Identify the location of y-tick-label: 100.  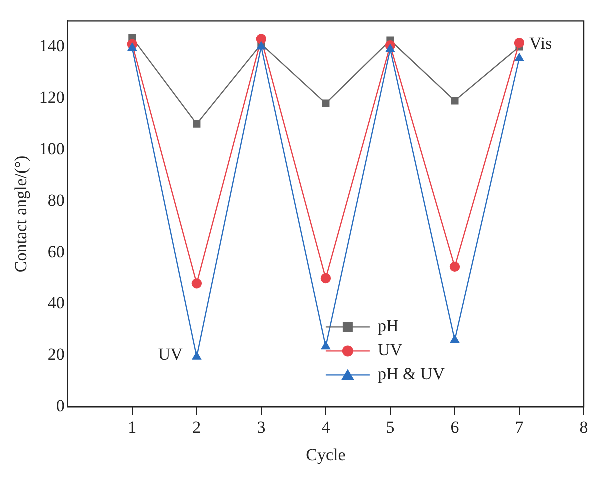
(52, 148).